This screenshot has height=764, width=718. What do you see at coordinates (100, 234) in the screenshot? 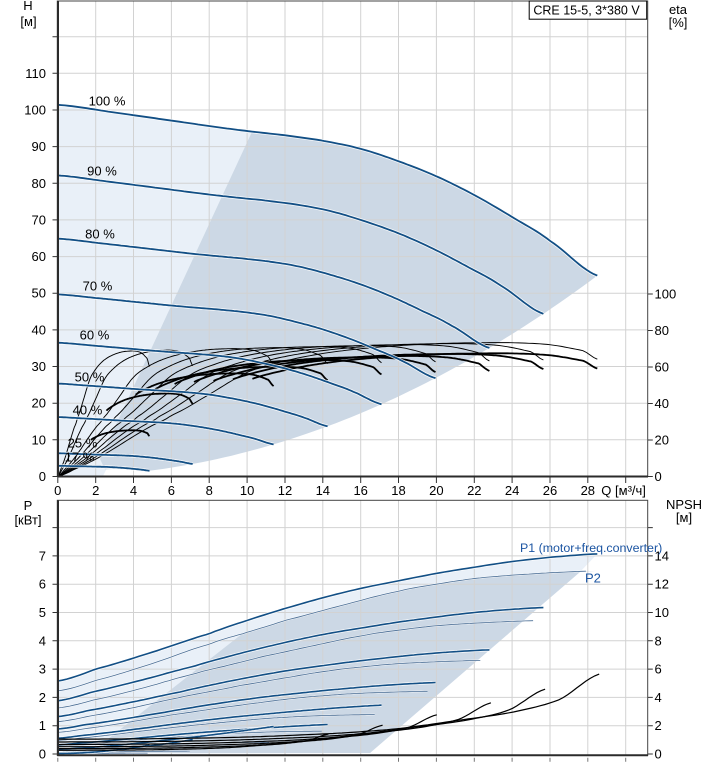
I see `svg-text: 80 %` at bounding box center [100, 234].